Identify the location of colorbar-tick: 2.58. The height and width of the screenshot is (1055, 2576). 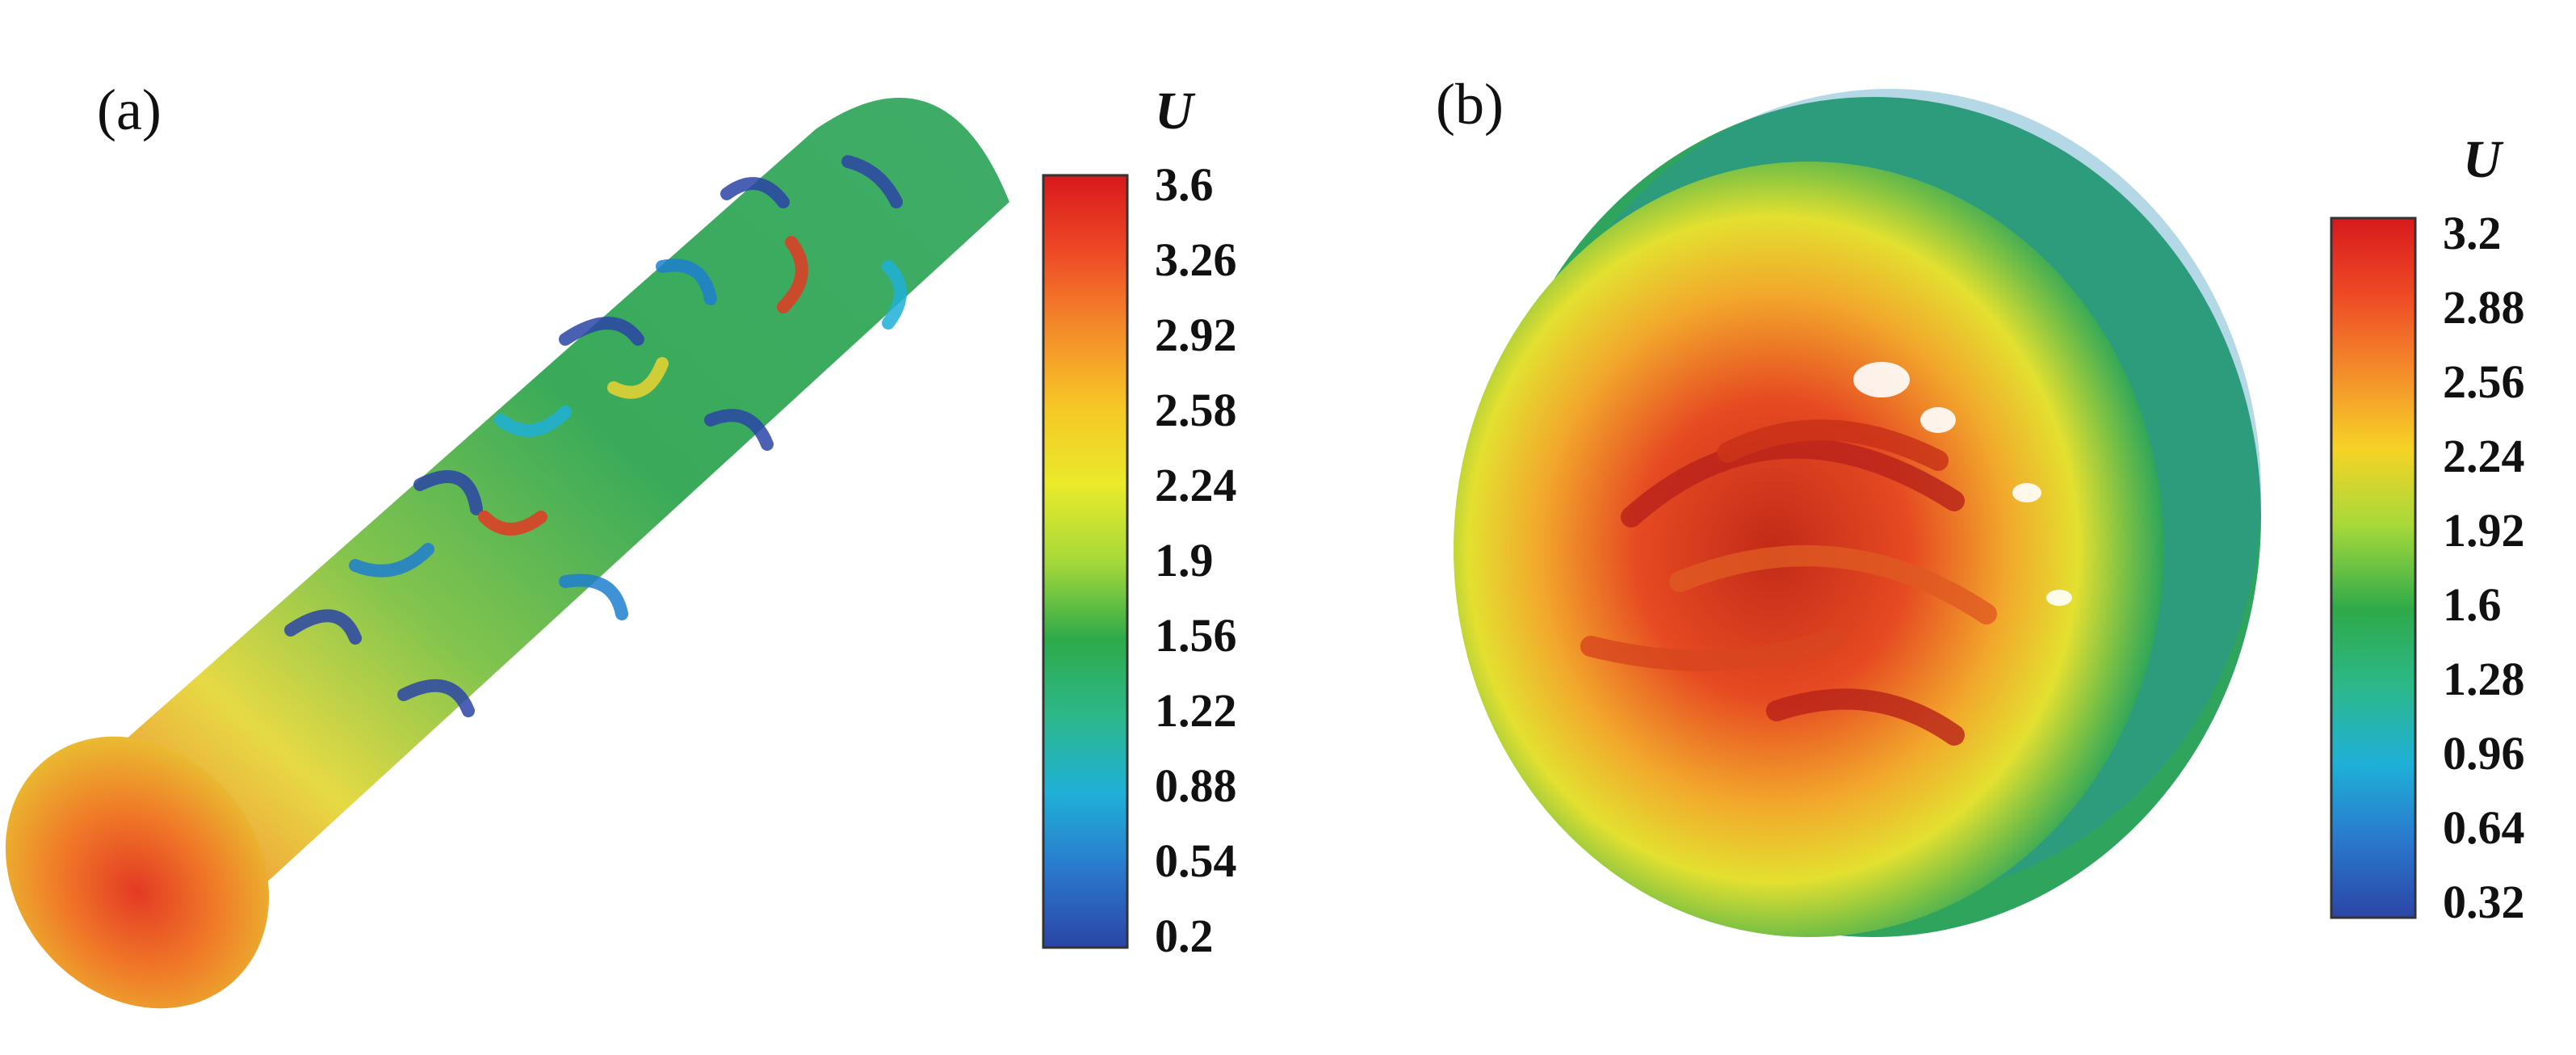
(1196, 410).